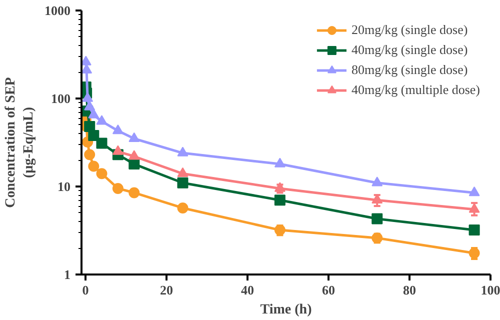  Describe the element at coordinates (490, 290) in the screenshot. I see `x-tick-label: 100` at that location.